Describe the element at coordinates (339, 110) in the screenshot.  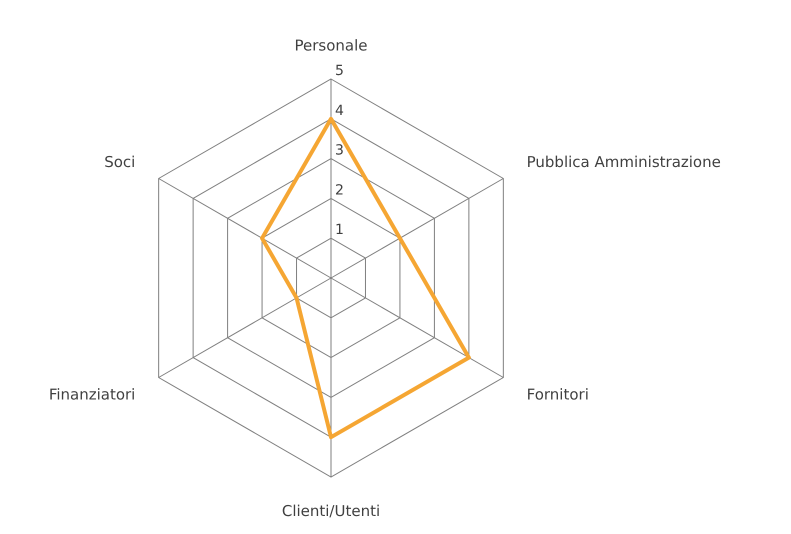
I see `y-tick-label: 4` at that location.